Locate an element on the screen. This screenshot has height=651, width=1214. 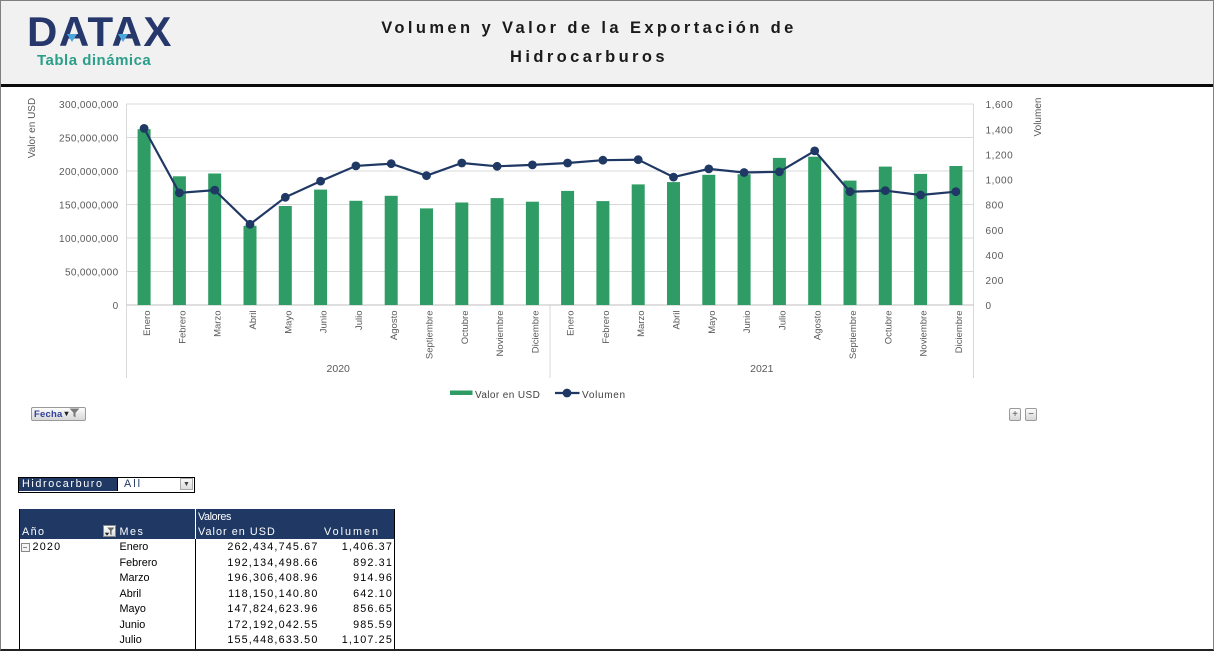
svg-text: 250,000,000 is located at coordinates (89, 139).